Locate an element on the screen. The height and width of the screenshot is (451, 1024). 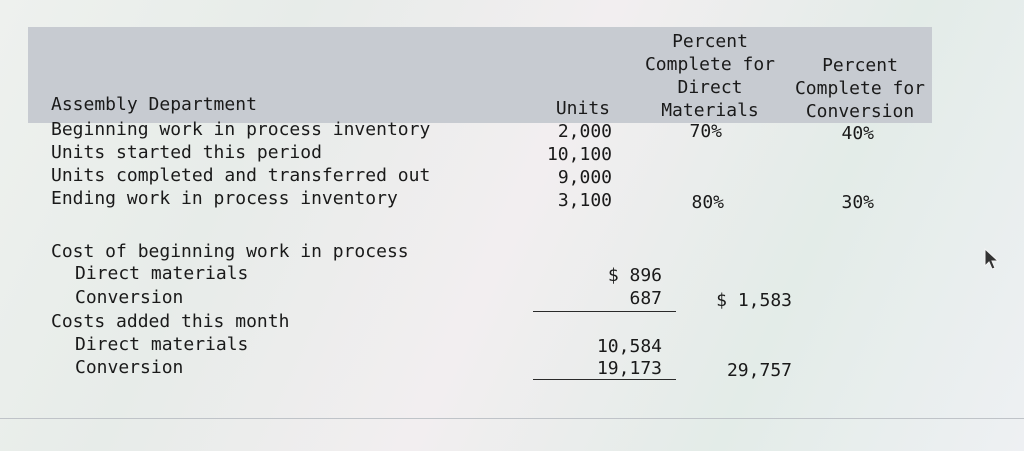
mouse-pointer-icon is located at coordinates (992, 258).